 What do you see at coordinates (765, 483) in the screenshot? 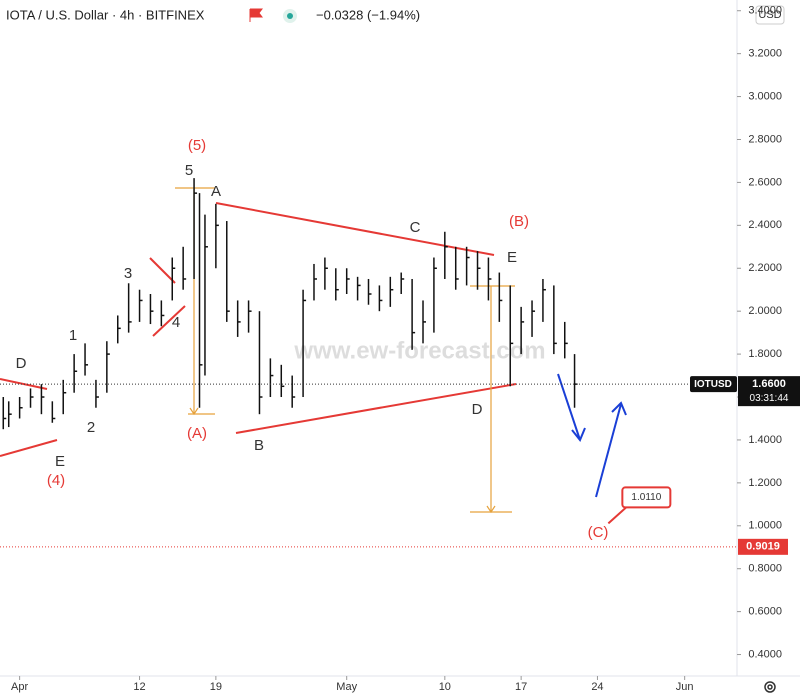
I see `y-tick-label: 1.2000` at bounding box center [765, 483].